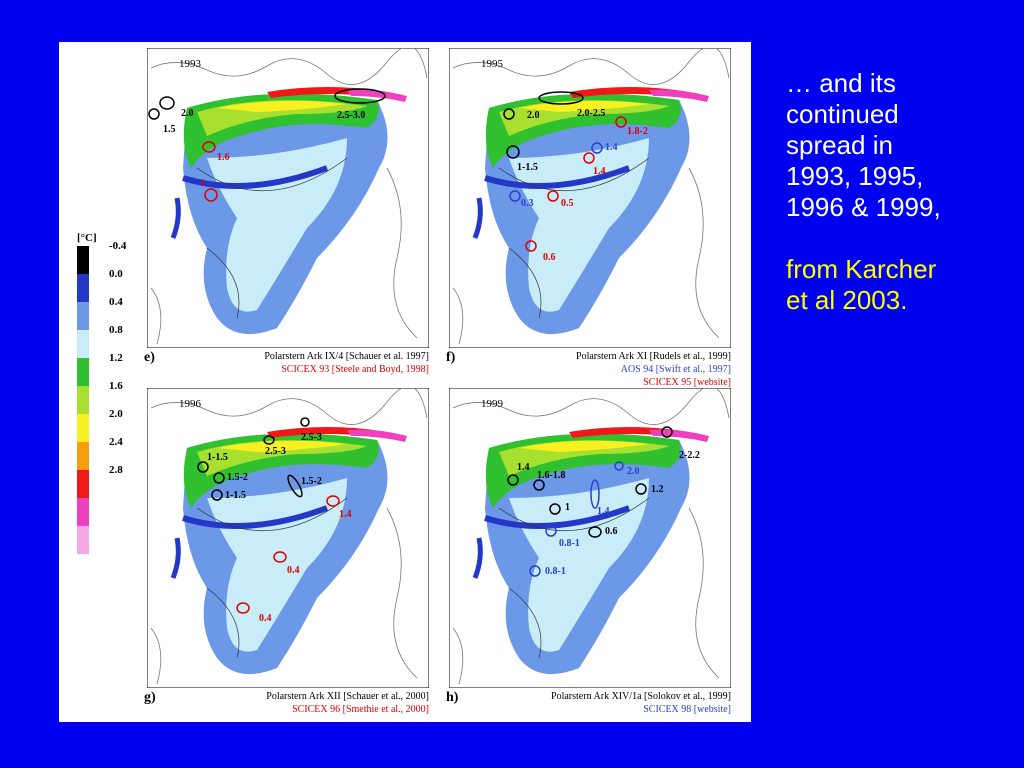 This screenshot has width=1024, height=768. Describe the element at coordinates (116, 358) in the screenshot. I see `legend-label: 1.2` at that location.